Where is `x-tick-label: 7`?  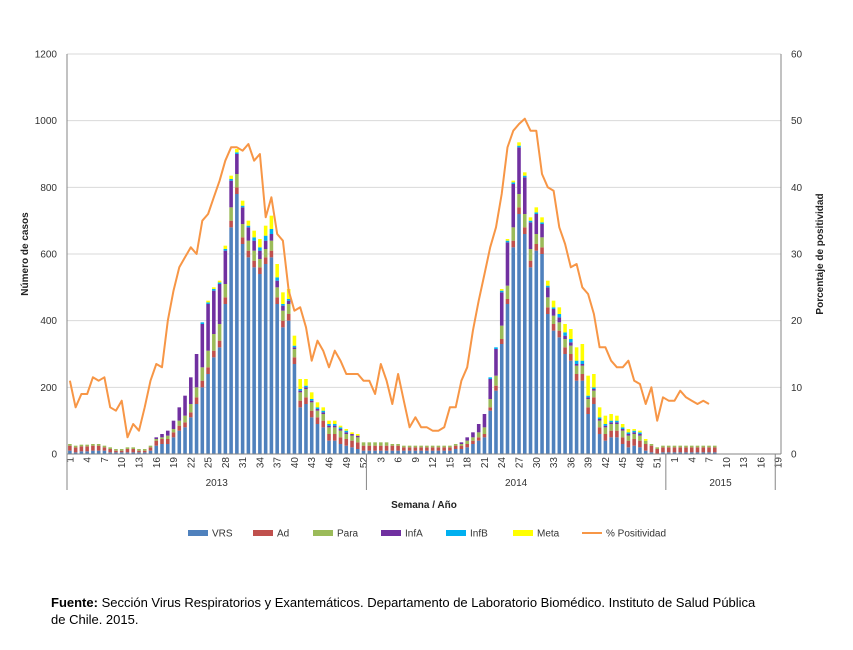 x-tick-label: 7 is located at coordinates (105, 460).